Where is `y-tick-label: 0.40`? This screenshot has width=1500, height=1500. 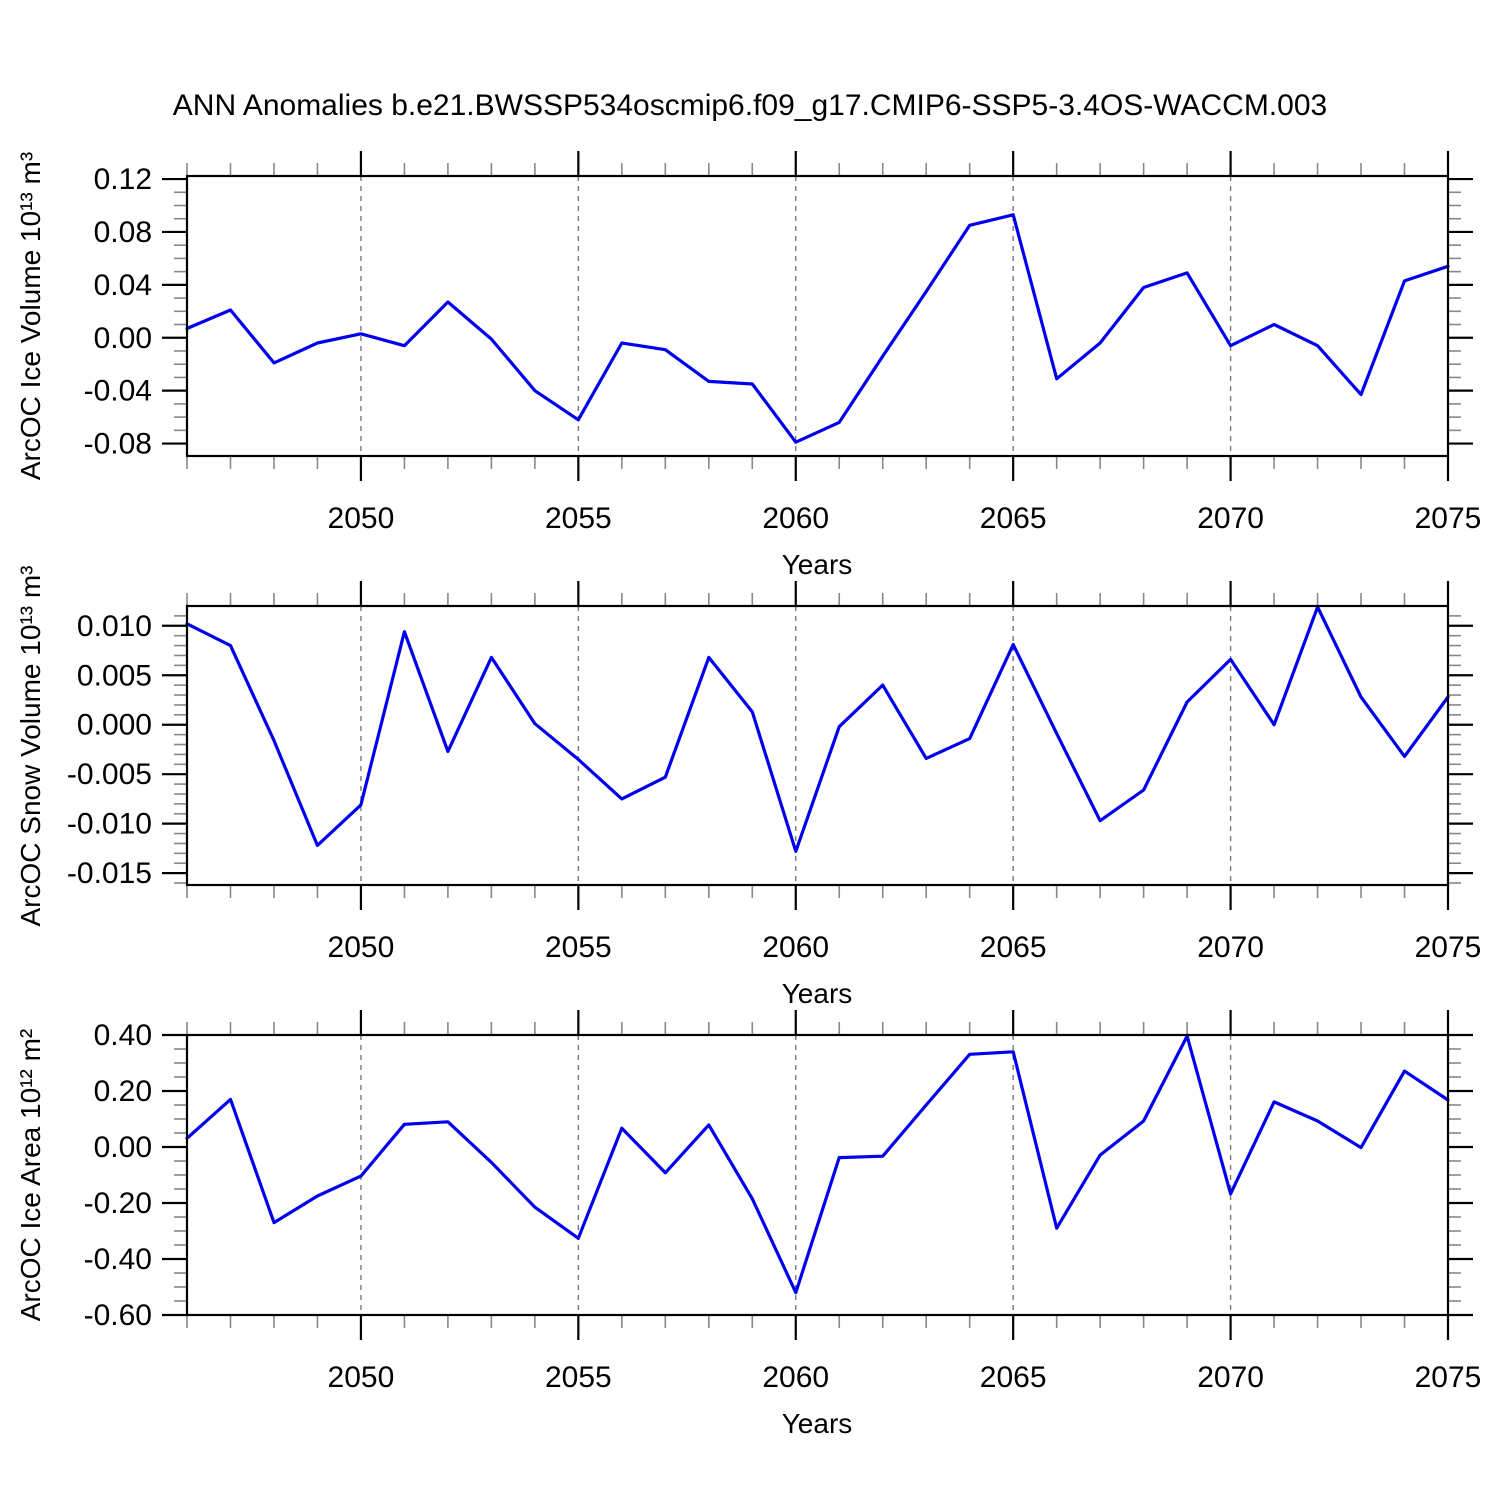
y-tick-label: 0.40 is located at coordinates (123, 1035).